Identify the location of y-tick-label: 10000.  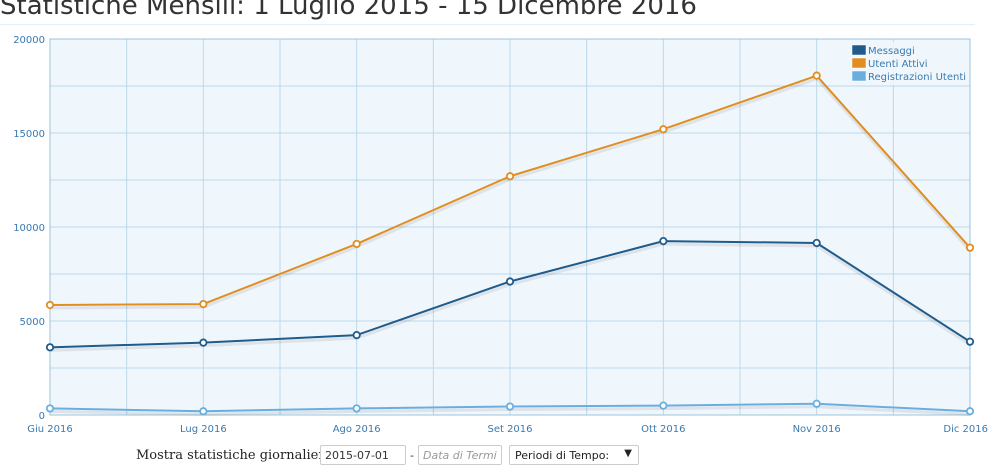
(29, 228).